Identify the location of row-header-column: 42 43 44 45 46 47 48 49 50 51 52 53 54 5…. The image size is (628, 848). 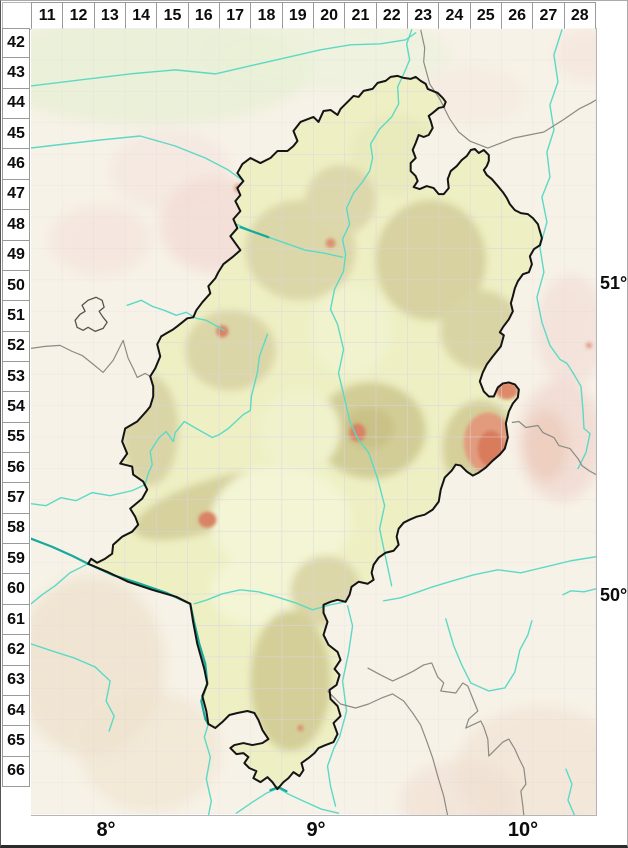
(16, 407).